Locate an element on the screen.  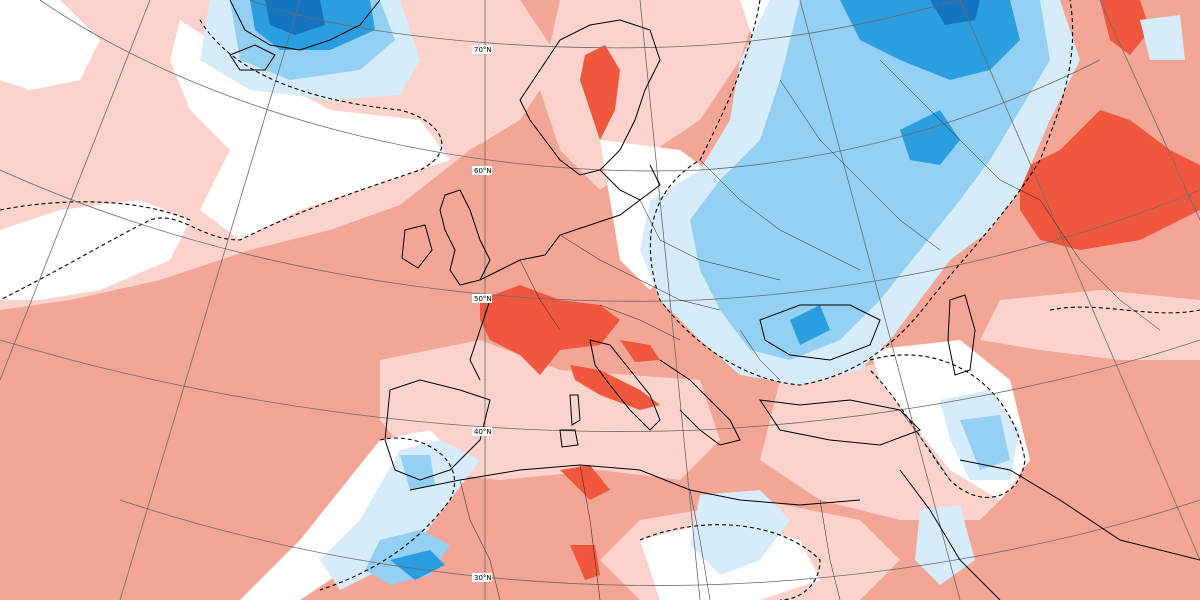
svg-text: 70°N is located at coordinates (483, 50).